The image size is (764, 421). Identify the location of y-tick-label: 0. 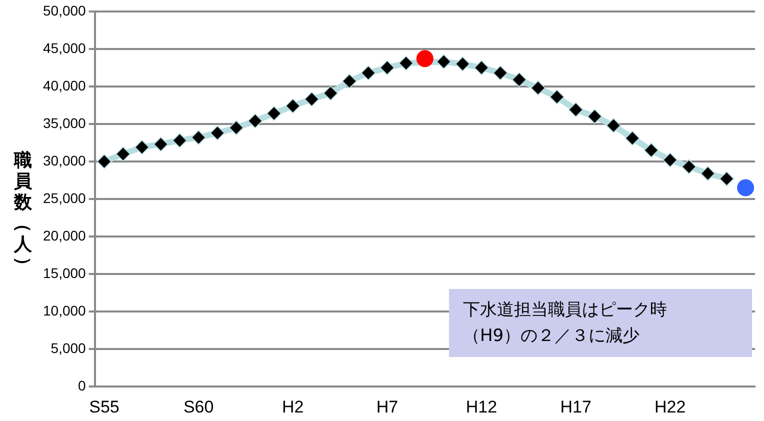
(82, 385).